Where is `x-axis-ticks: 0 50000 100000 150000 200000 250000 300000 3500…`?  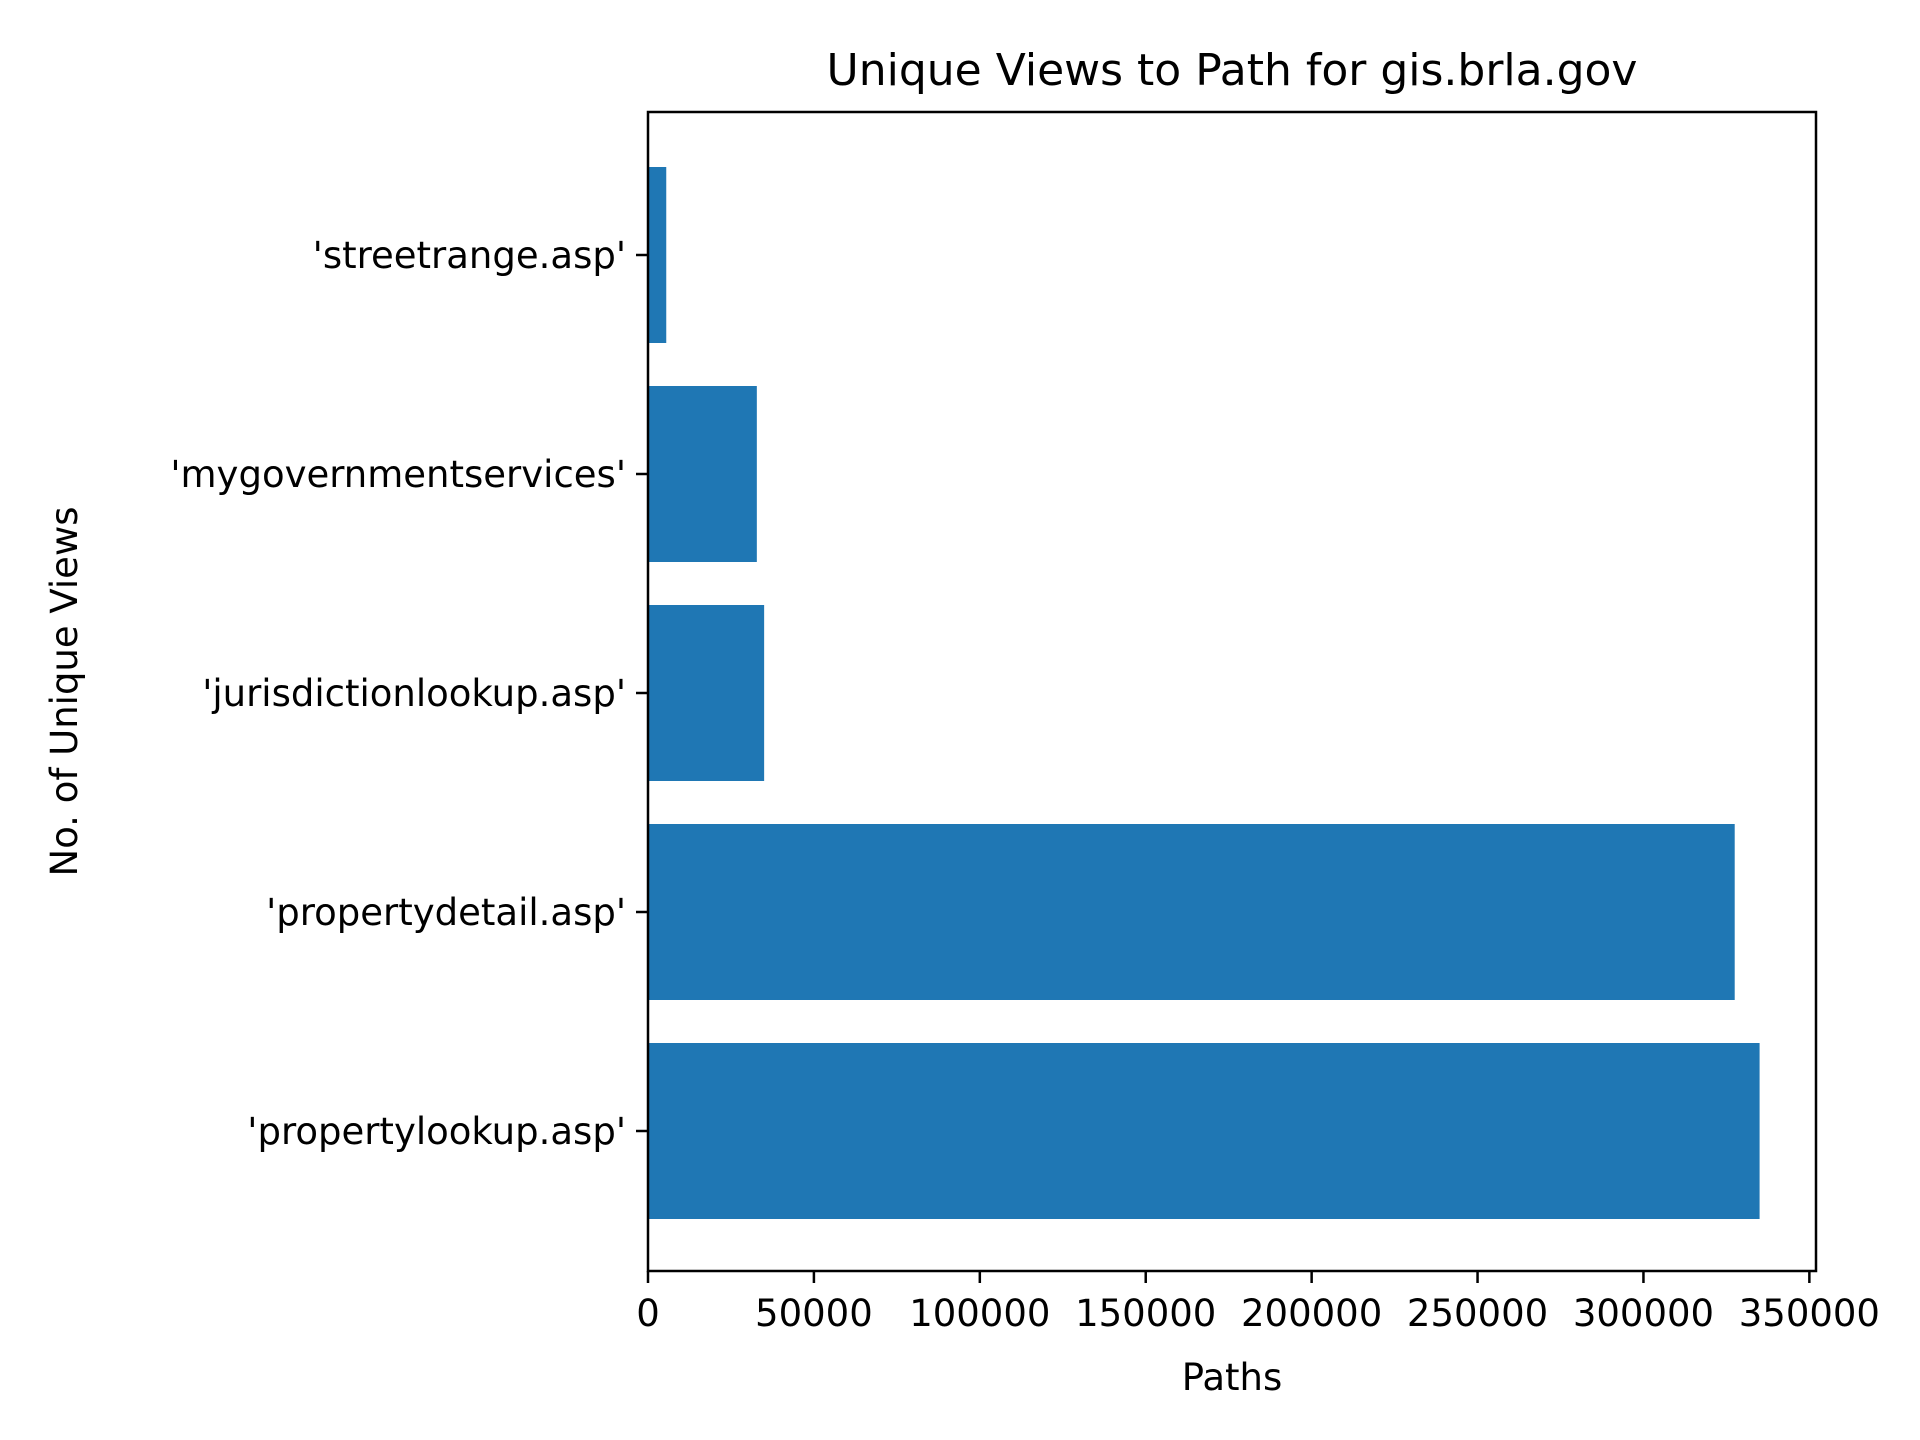
x-axis-ticks: 0 50000 100000 150000 200000 250000 300000 3500… is located at coordinates (1258, 1303).